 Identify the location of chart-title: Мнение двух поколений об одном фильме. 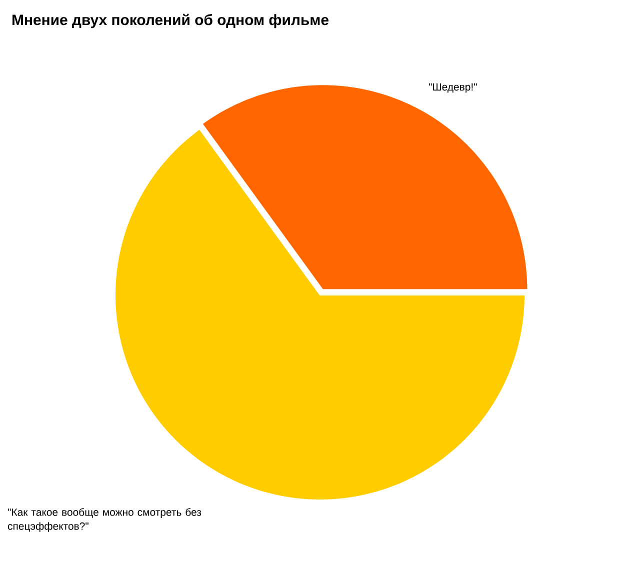
(170, 21).